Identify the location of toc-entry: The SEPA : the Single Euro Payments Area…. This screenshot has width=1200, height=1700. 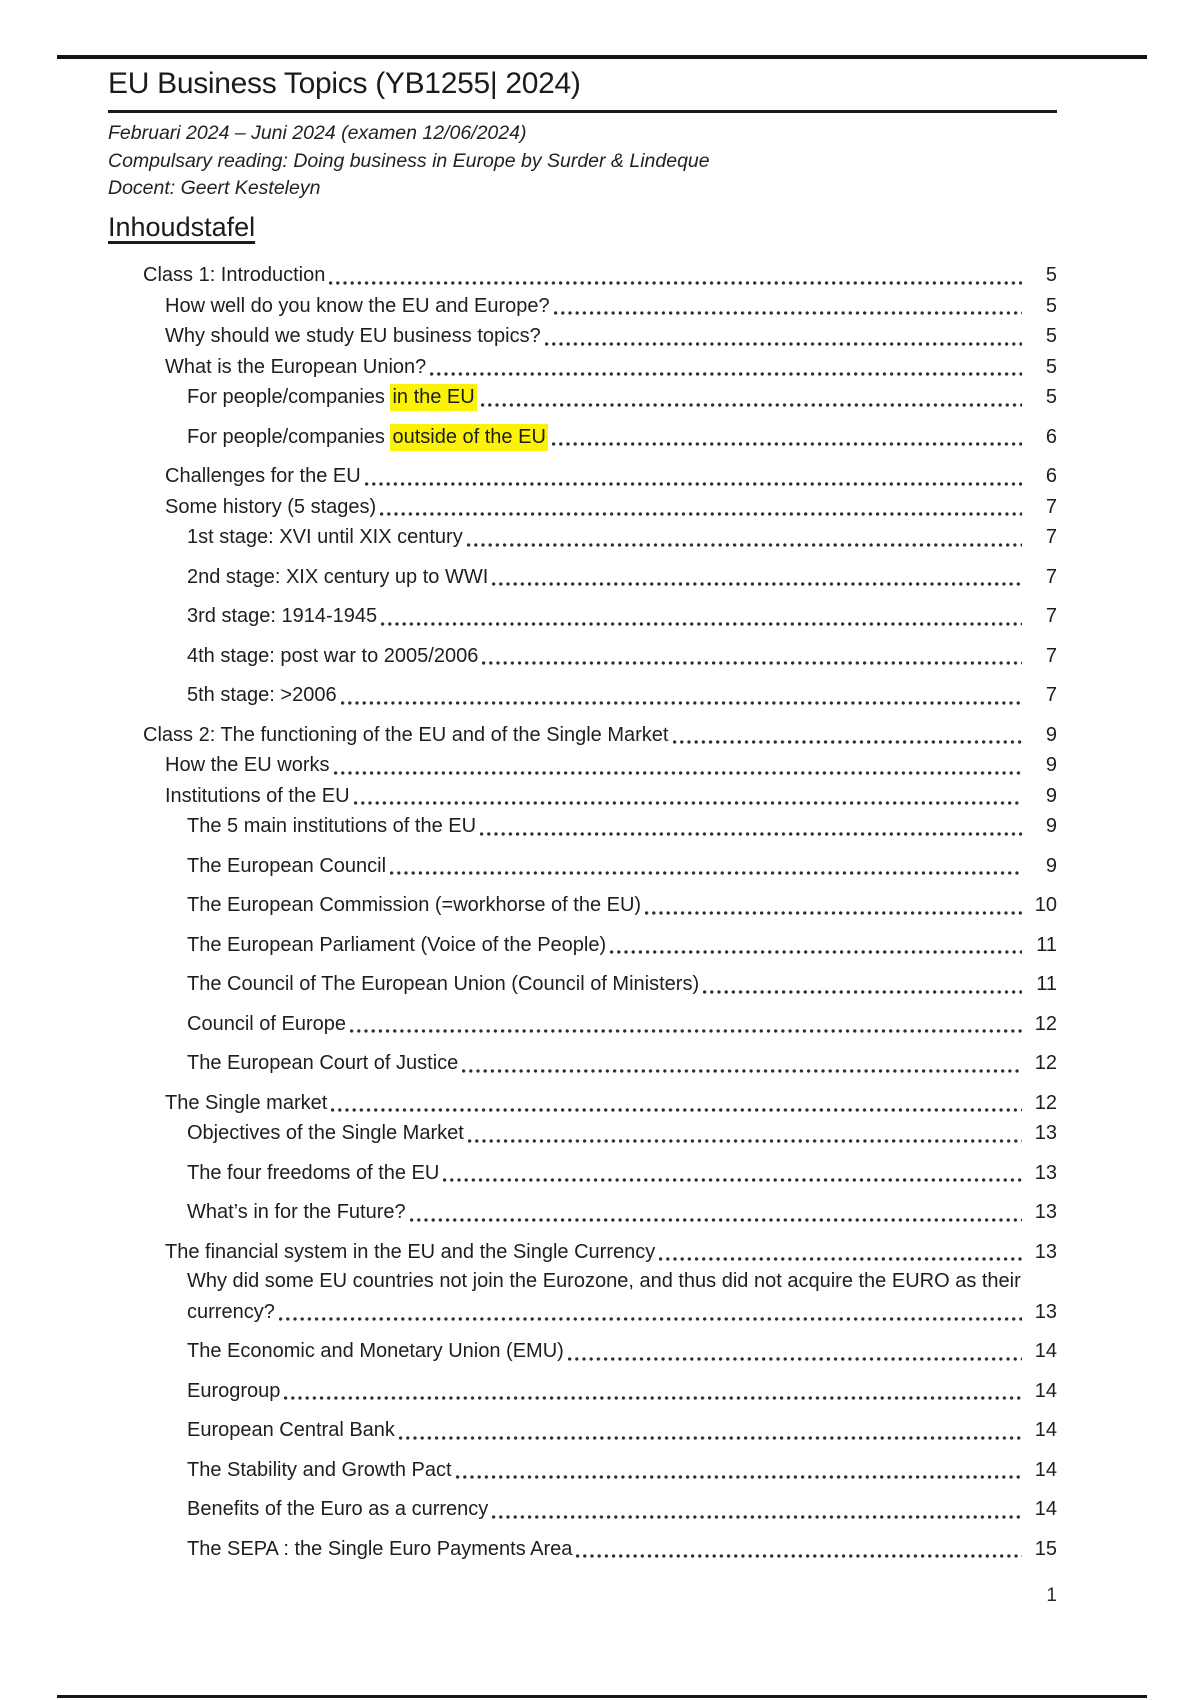
(582, 1549).